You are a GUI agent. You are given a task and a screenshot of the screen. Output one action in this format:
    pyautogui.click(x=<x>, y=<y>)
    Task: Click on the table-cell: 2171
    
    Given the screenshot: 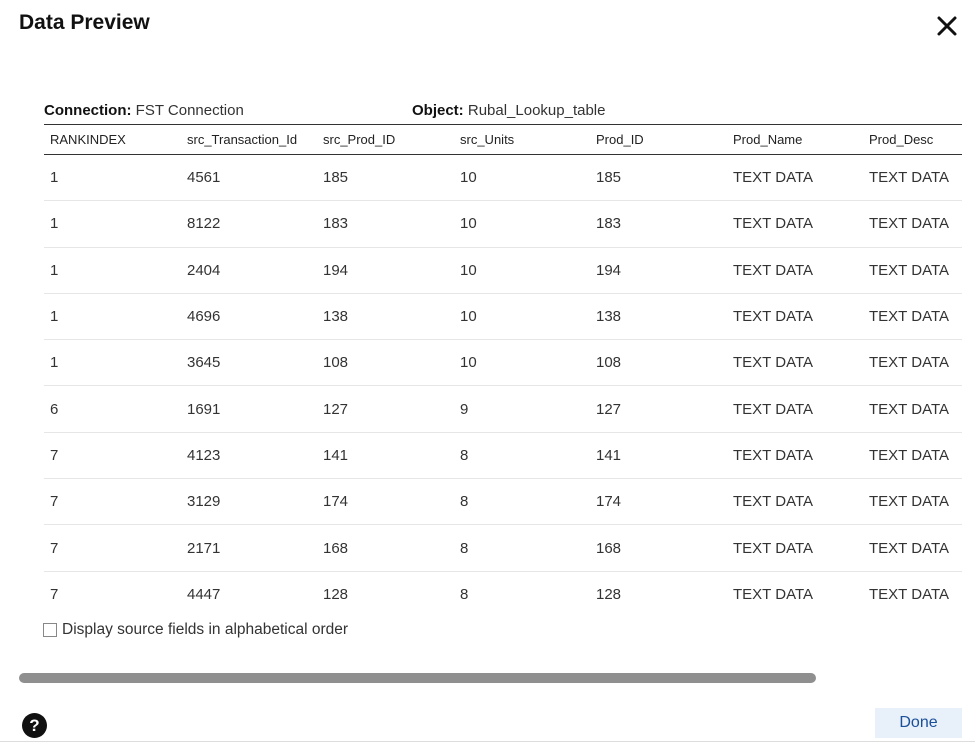 What is the action you would take?
    pyautogui.click(x=249, y=548)
    